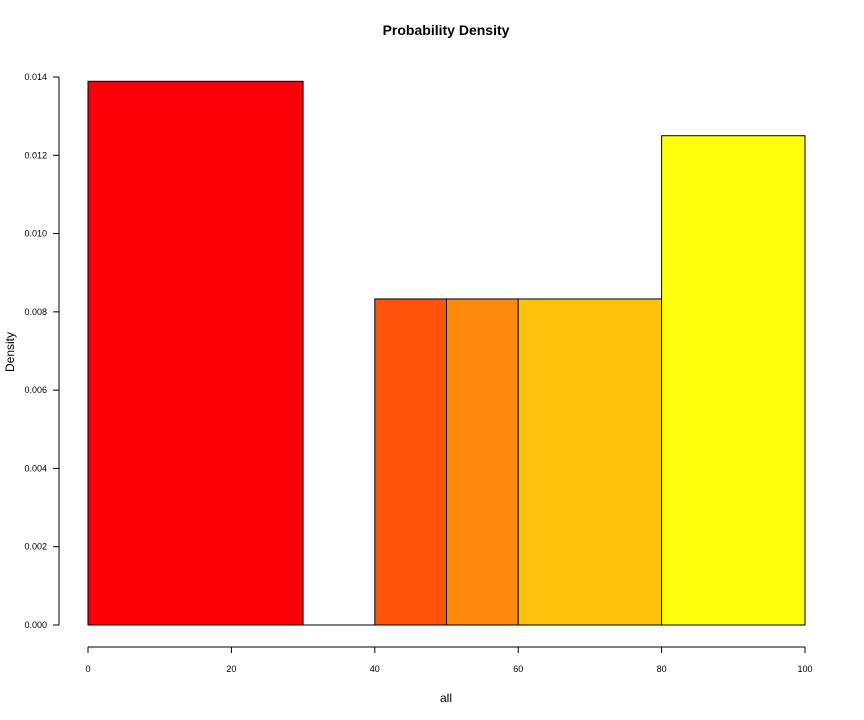  Describe the element at coordinates (35, 390) in the screenshot. I see `y-tick-label: 0.006` at that location.